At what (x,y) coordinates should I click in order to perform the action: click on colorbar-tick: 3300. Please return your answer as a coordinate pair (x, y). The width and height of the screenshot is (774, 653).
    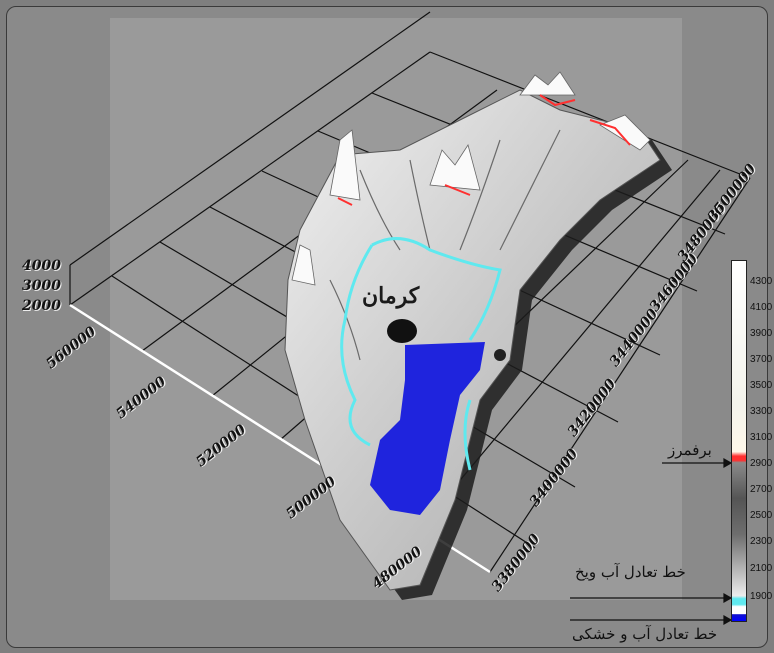
    Looking at the image, I should click on (761, 411).